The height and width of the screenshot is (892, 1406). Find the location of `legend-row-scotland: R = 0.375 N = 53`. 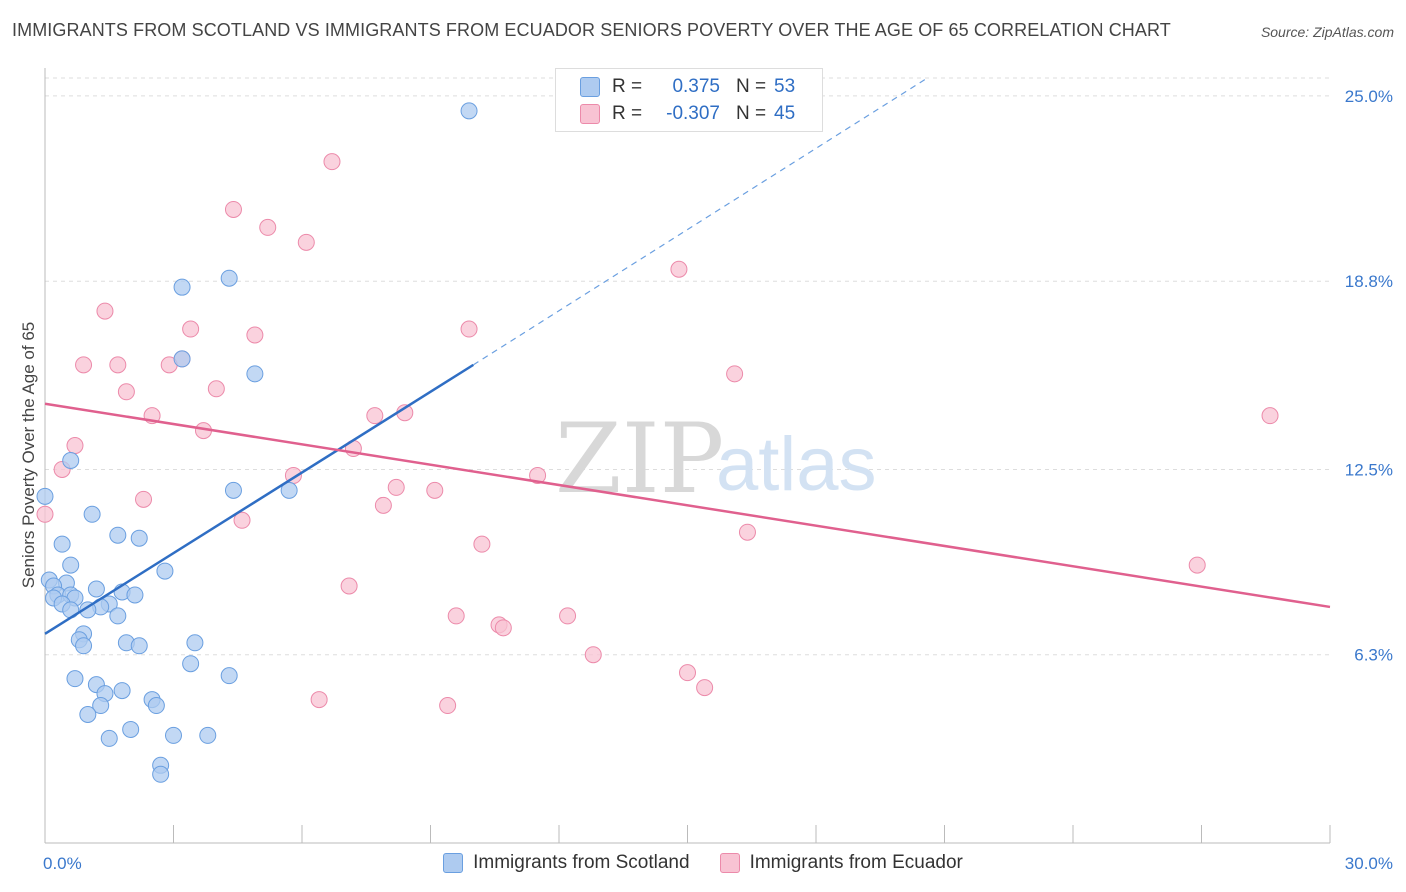

legend-row-scotland: R = 0.375 N = 53 is located at coordinates (687, 87).